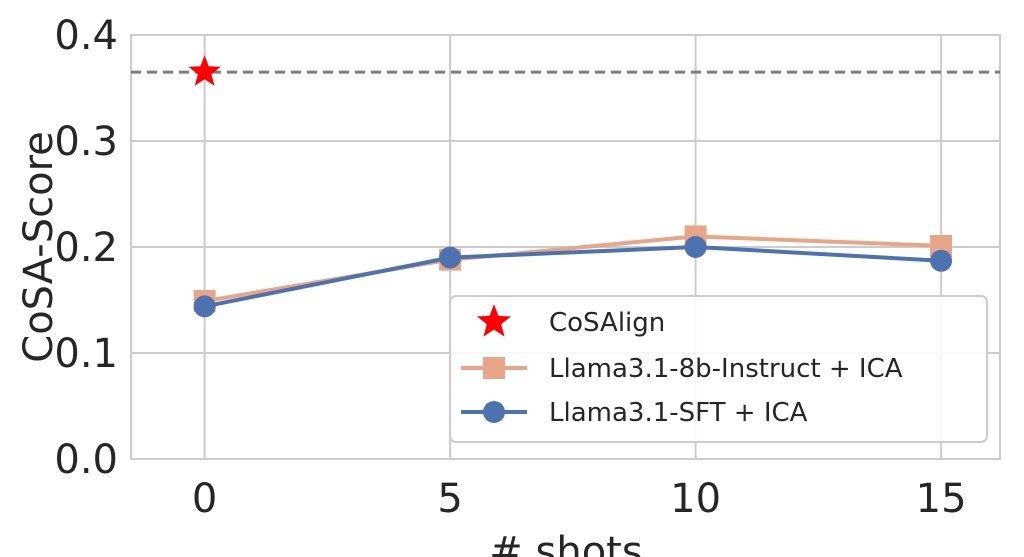 The width and height of the screenshot is (1024, 557). I want to click on legend-marker-star, so click(494, 320).